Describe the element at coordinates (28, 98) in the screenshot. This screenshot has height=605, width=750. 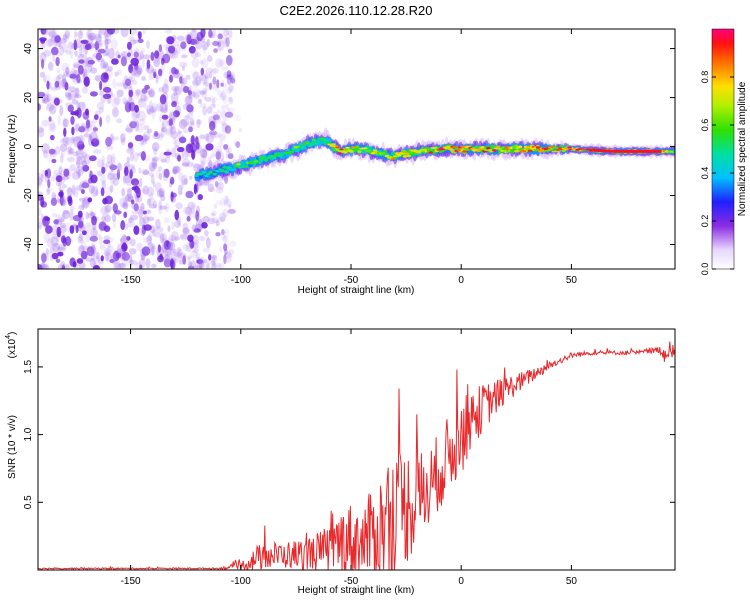
I see `y-tick-label: 20` at that location.